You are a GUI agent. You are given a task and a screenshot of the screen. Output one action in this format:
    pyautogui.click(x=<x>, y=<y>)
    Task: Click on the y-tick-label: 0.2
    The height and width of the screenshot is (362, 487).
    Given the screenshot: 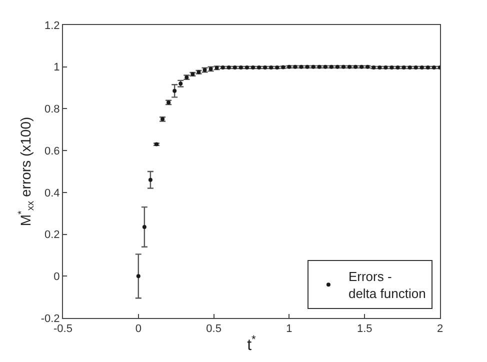 What is the action you would take?
    pyautogui.click(x=52, y=235)
    